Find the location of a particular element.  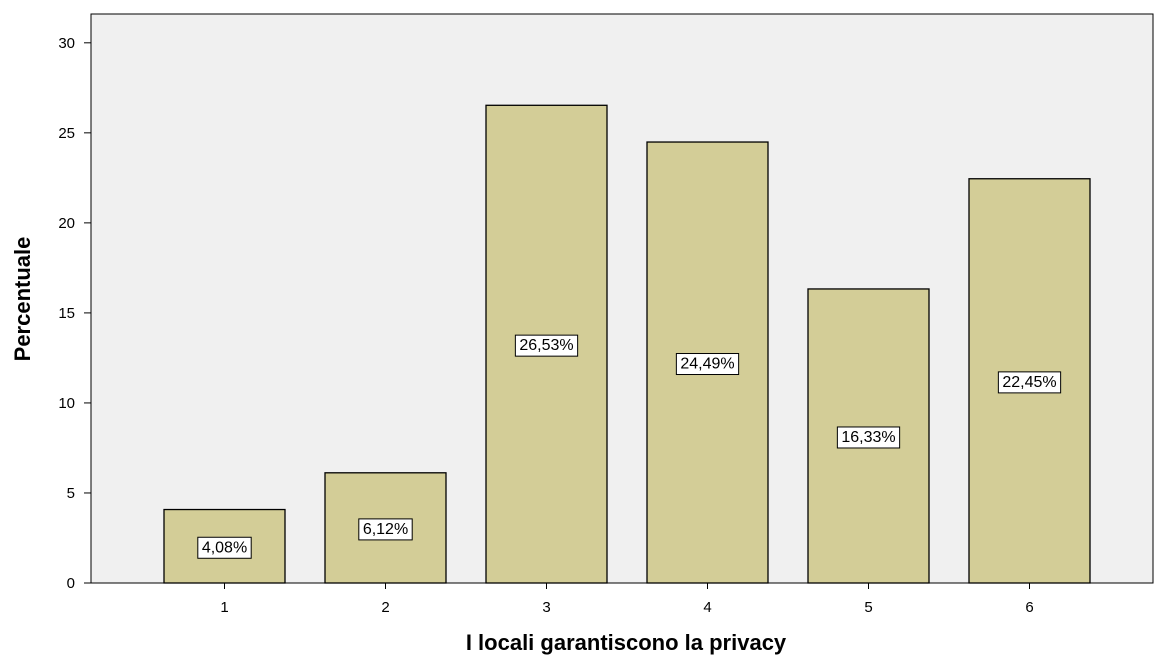

x-tick-label: 3 is located at coordinates (546, 607).